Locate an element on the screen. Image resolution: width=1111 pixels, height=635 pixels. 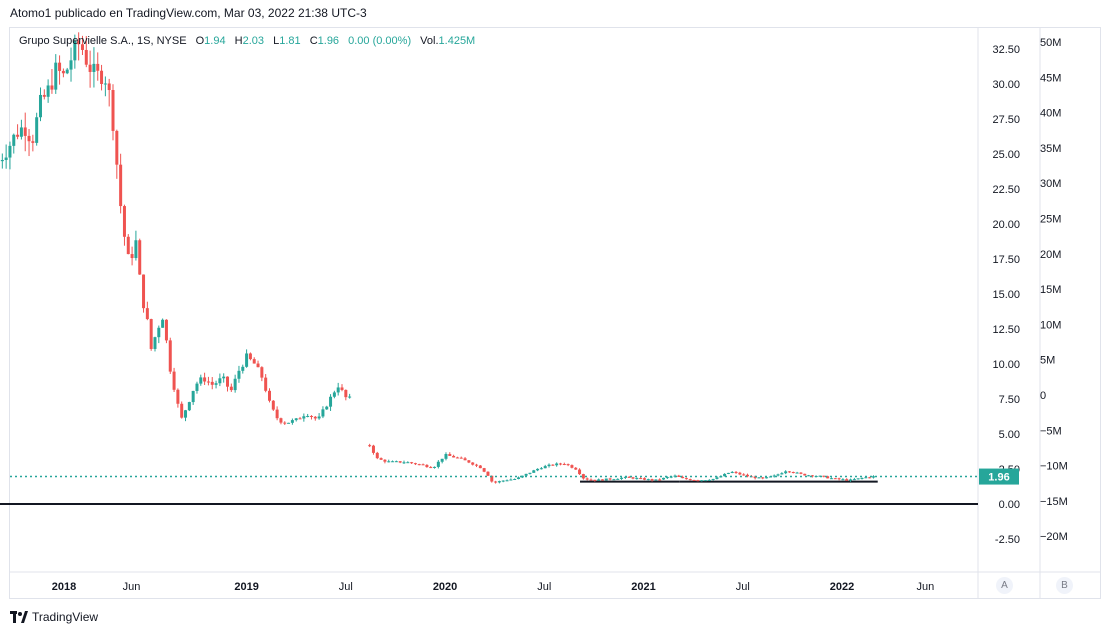
price-tick-3: 25.00 is located at coordinates (1006, 155).